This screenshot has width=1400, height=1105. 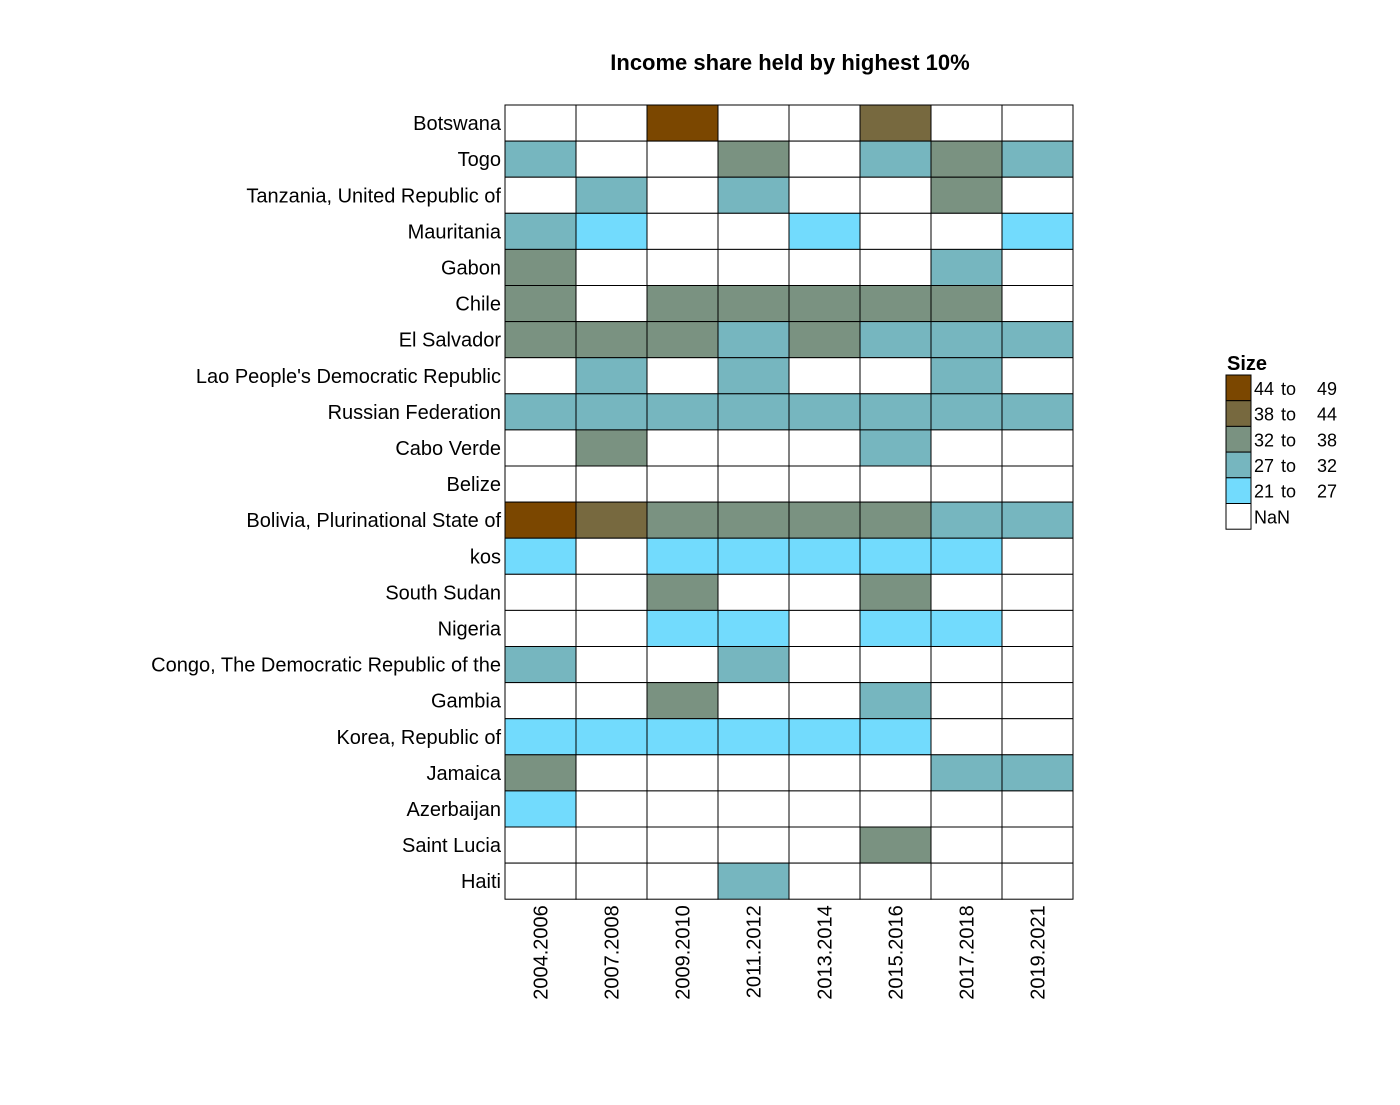 I want to click on row-label: Mauritania, so click(x=455, y=232).